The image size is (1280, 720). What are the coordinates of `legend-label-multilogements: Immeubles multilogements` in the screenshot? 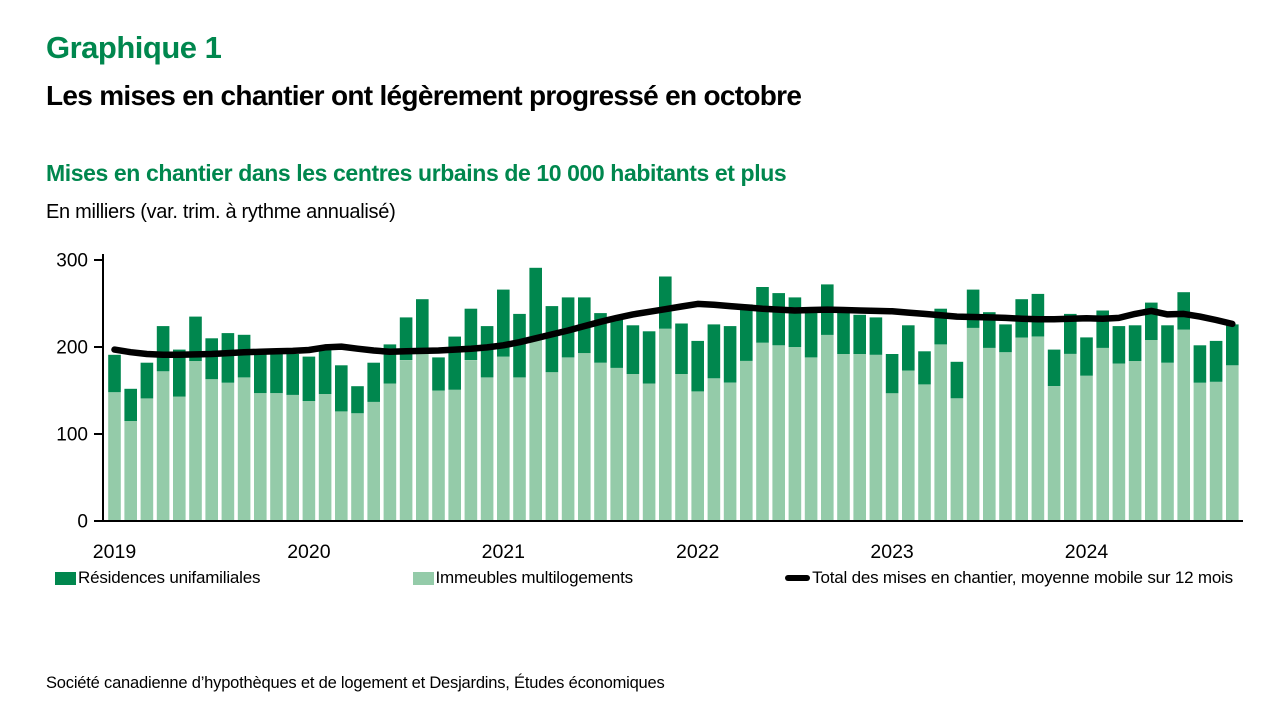 It's located at (534, 577).